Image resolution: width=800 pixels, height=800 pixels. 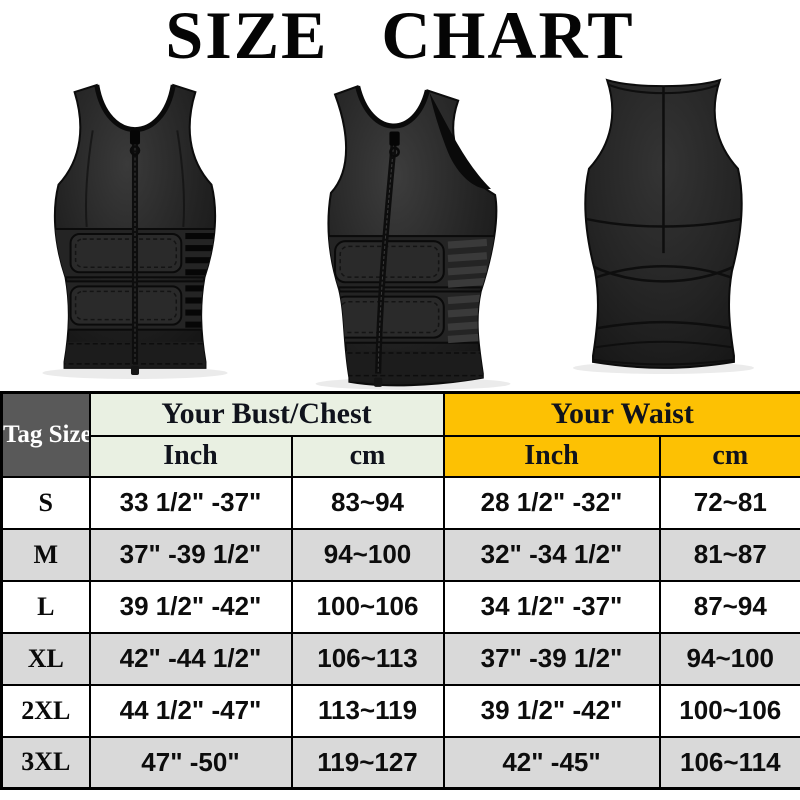 I want to click on bust-cm-value: 100~106, so click(x=367, y=606).